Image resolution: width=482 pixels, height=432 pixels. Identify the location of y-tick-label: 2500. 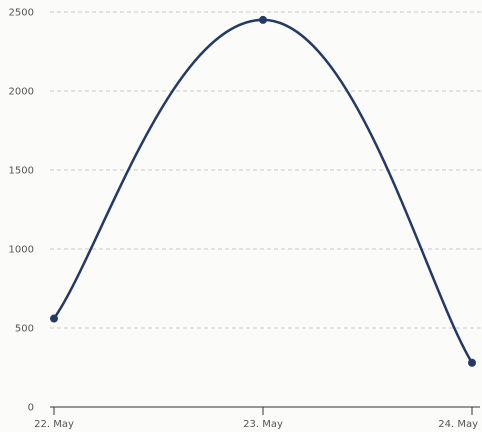
(21, 13).